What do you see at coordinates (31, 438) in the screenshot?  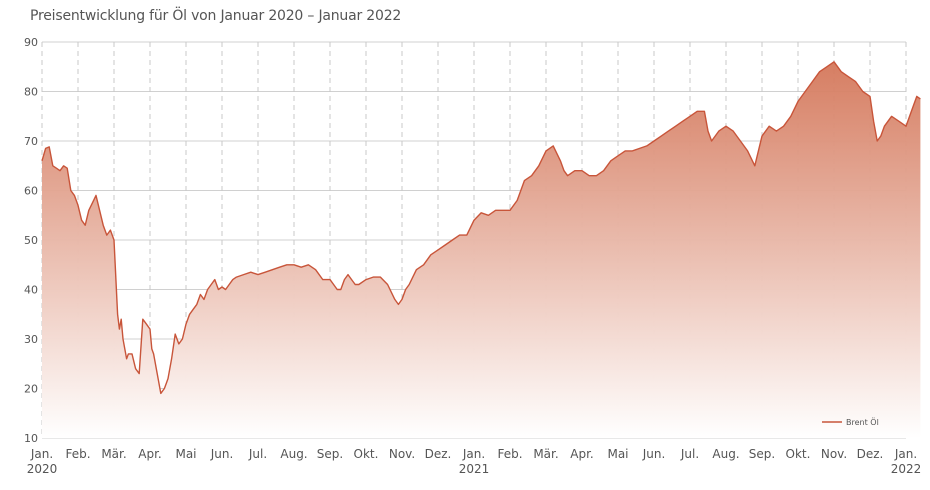 I see `y-tick-label: 10` at bounding box center [31, 438].